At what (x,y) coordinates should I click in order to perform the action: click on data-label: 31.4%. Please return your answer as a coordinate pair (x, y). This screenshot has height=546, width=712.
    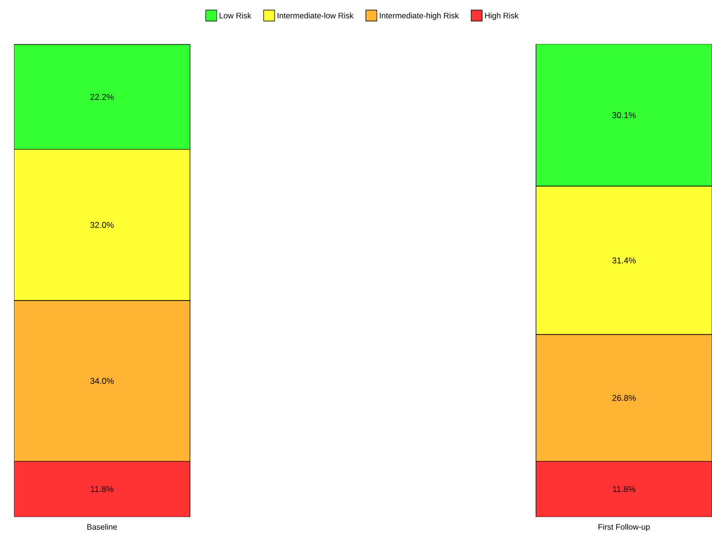
    Looking at the image, I should click on (624, 260).